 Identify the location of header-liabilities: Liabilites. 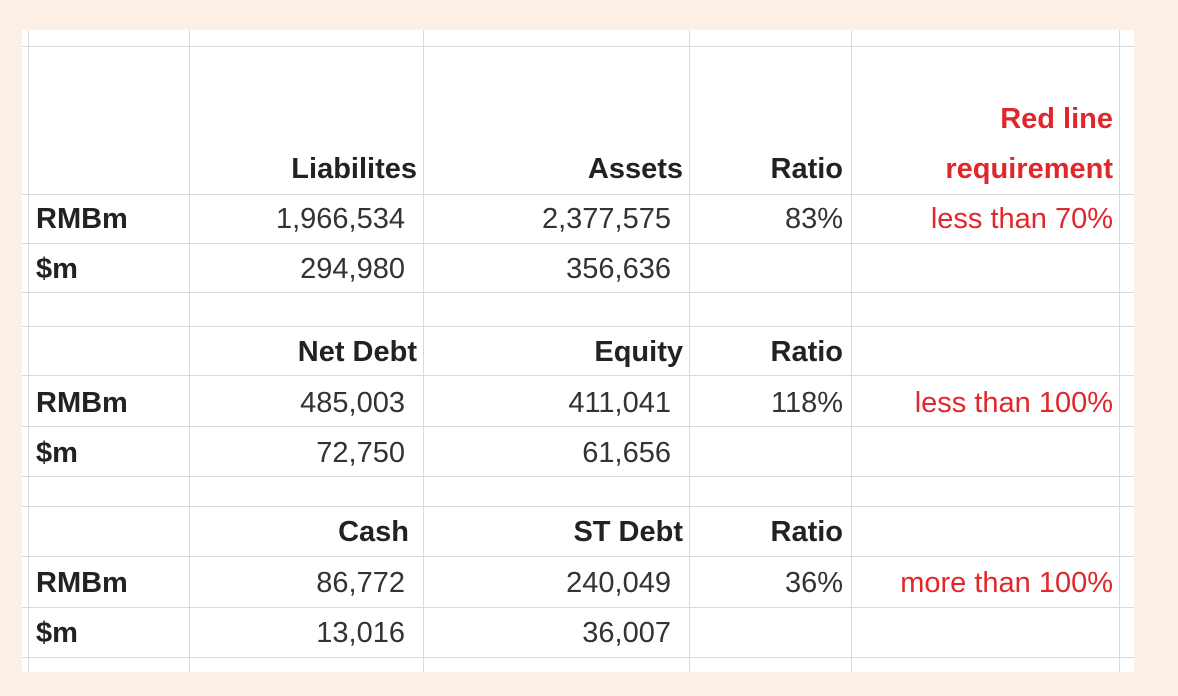
(354, 169).